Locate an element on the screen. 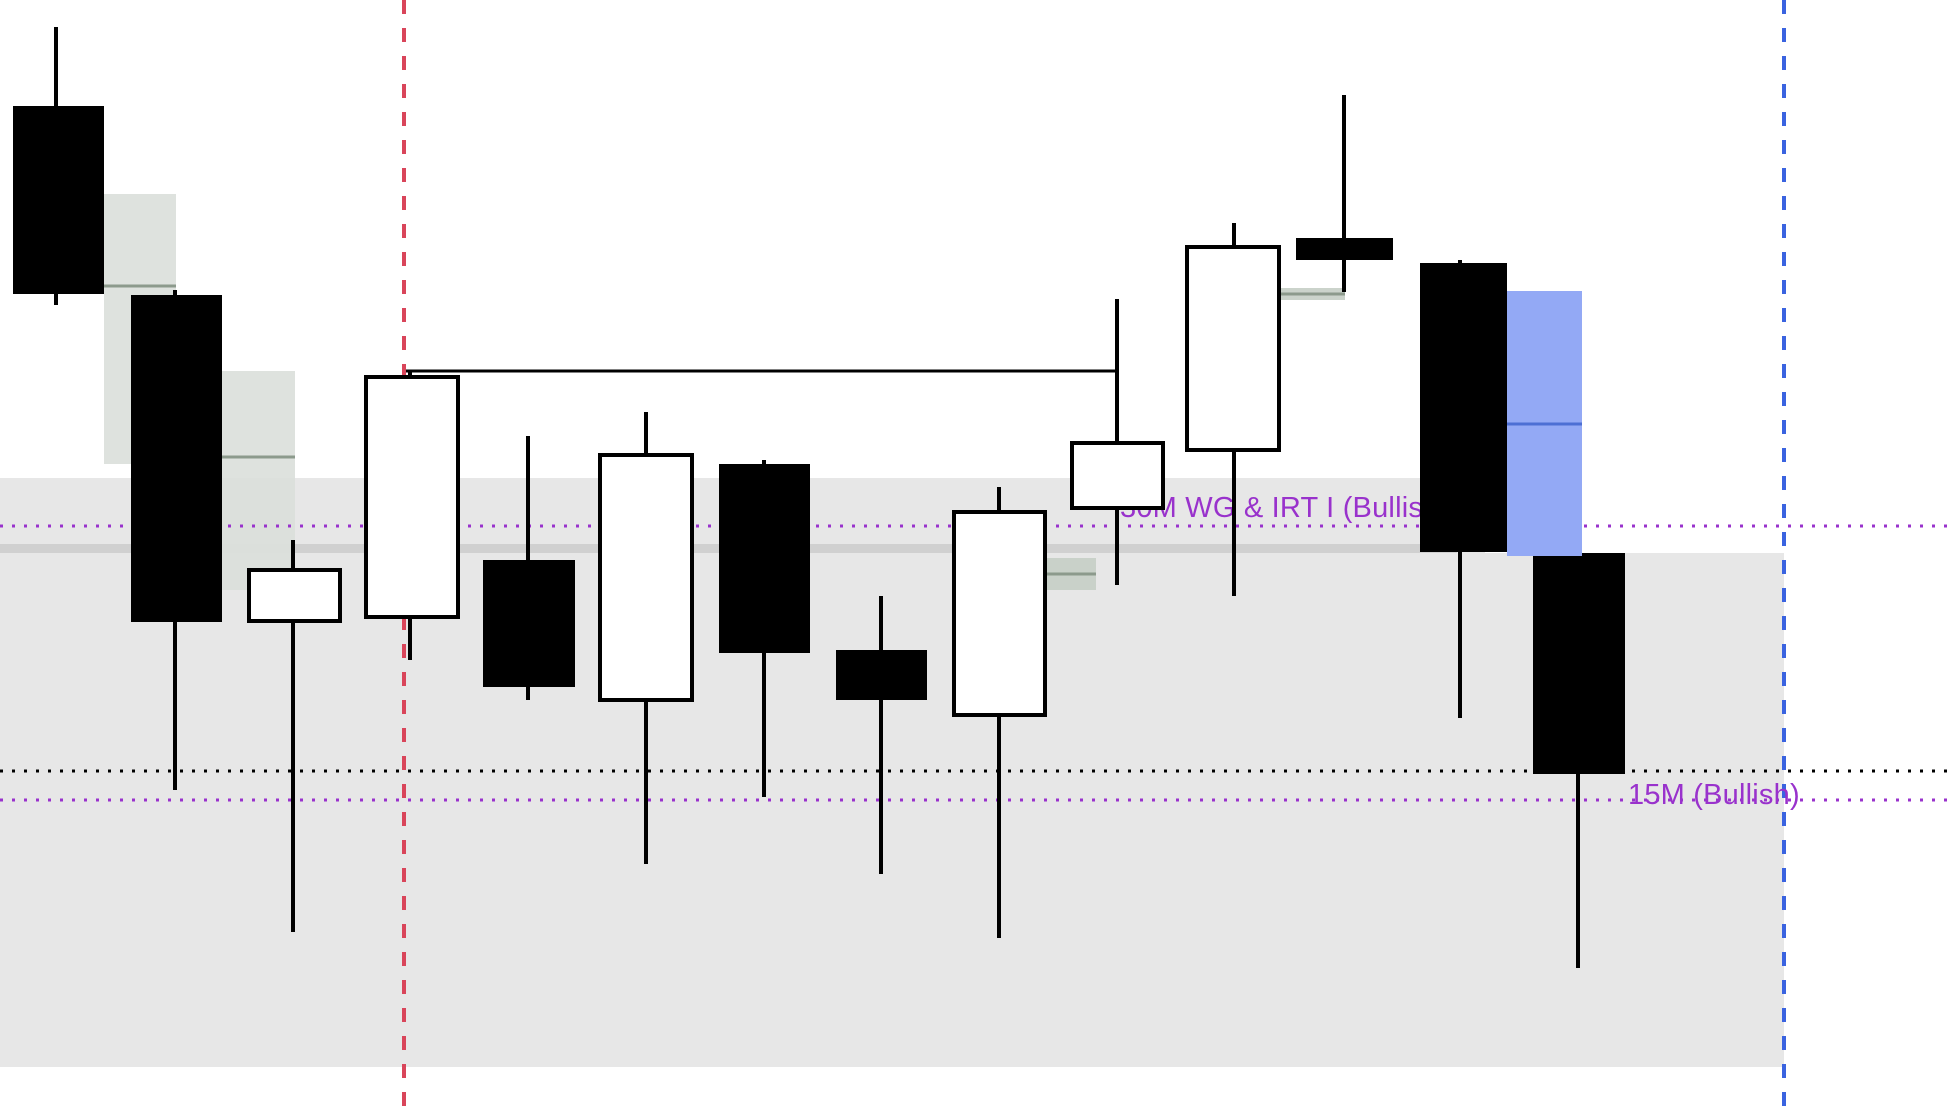 This screenshot has width=1954, height=1112. label-30m-level: 30M WG & IRT I (Bullish) is located at coordinates (1285, 508).